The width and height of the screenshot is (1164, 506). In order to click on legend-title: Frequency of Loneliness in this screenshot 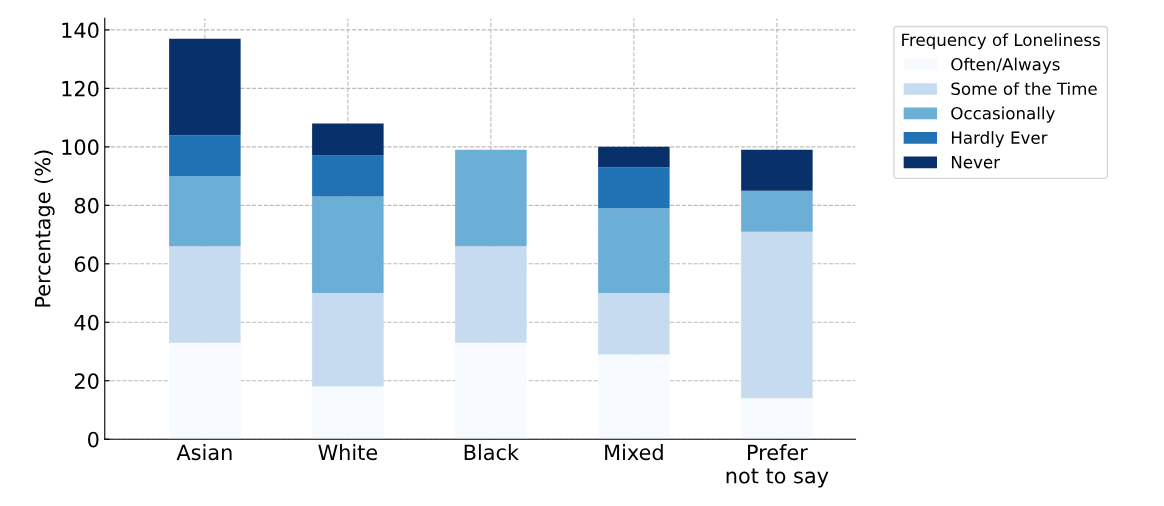, I will do `click(1001, 41)`.